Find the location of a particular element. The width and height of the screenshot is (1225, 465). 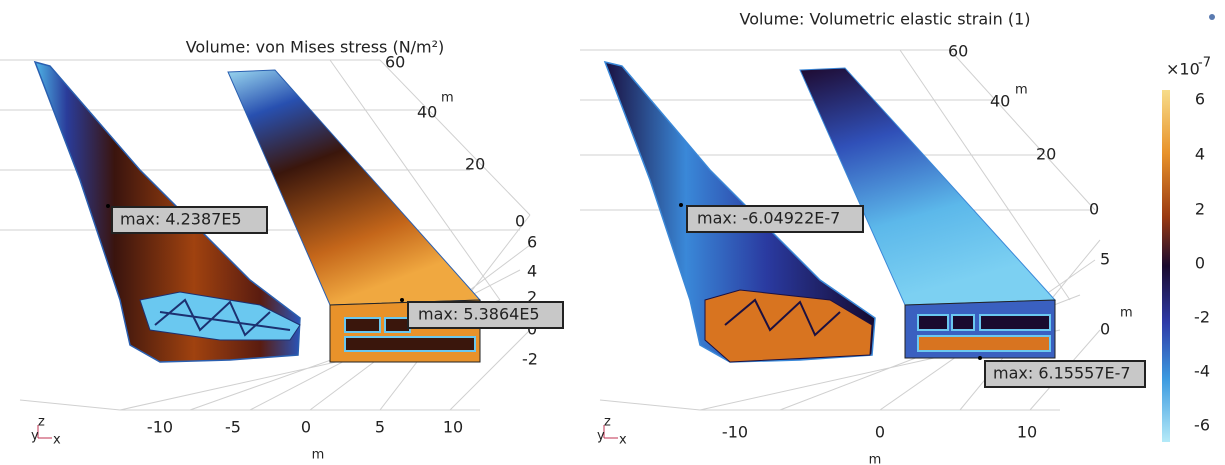

colorbar-multiplier: ×10 is located at coordinates (1183, 69).